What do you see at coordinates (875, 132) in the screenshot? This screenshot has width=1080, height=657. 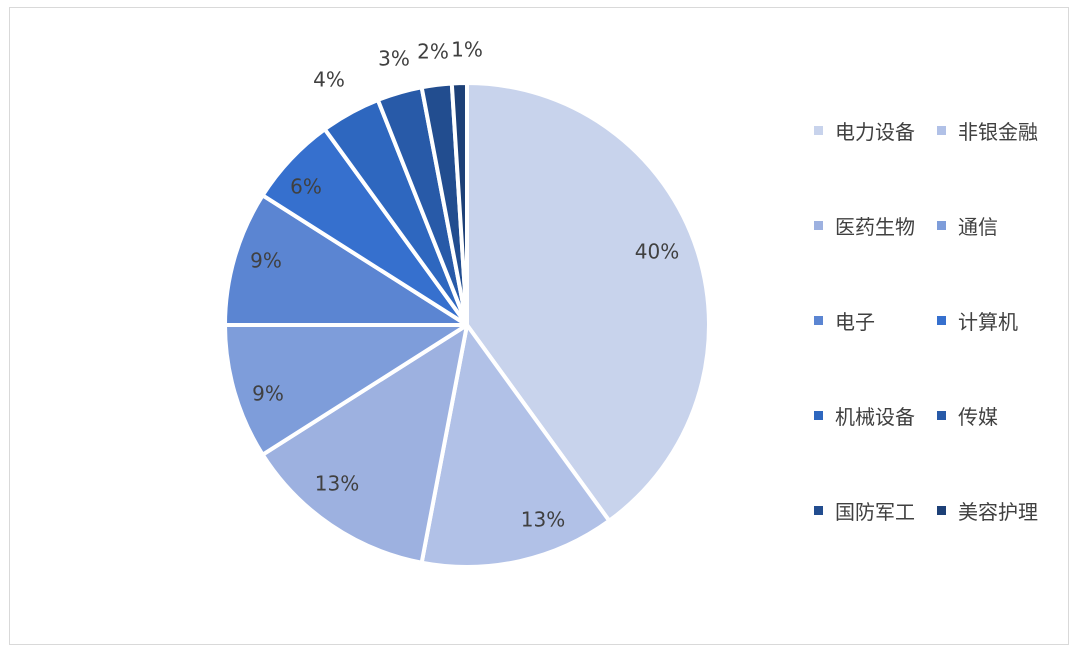 I see `legend-label: 电力设备` at bounding box center [875, 132].